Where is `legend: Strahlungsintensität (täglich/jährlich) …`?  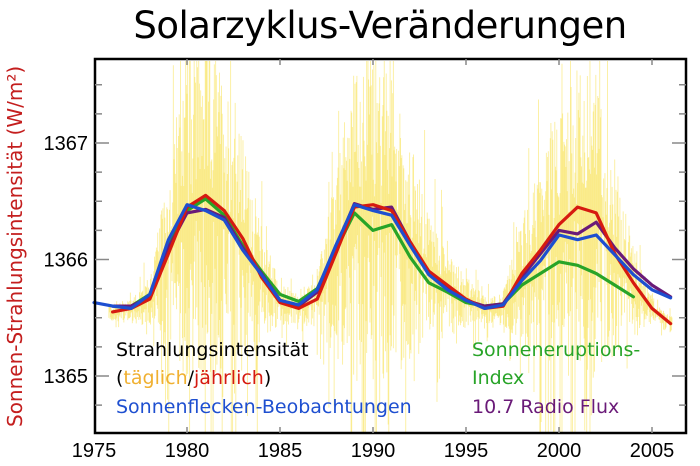 legend: Strahlungsintensität (täglich/jährlich) … is located at coordinates (378, 378).